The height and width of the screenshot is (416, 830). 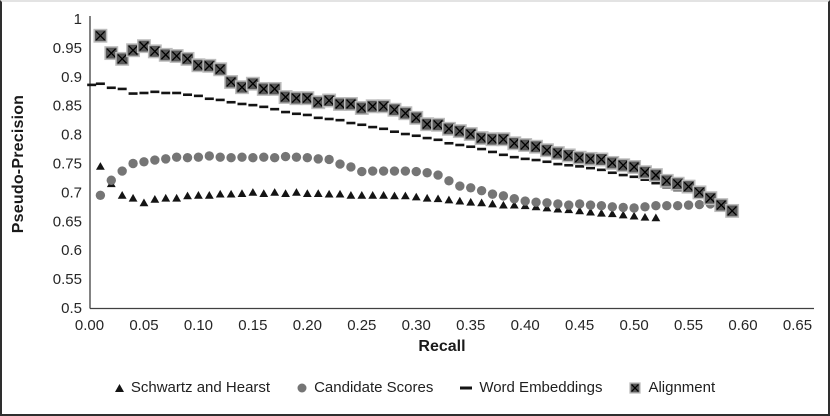 I want to click on legend-item-word-embeddings: Word Embeddings, so click(x=531, y=387).